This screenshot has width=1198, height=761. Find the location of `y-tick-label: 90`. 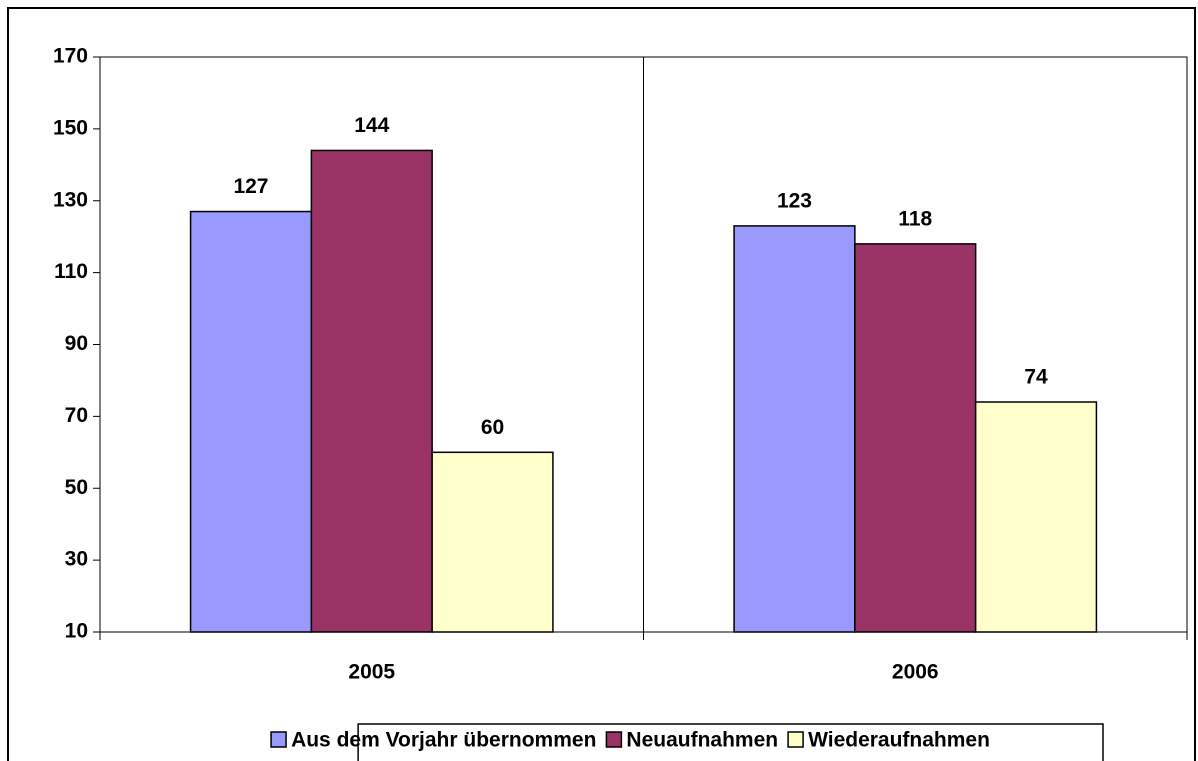

y-tick-label: 90 is located at coordinates (76, 343).